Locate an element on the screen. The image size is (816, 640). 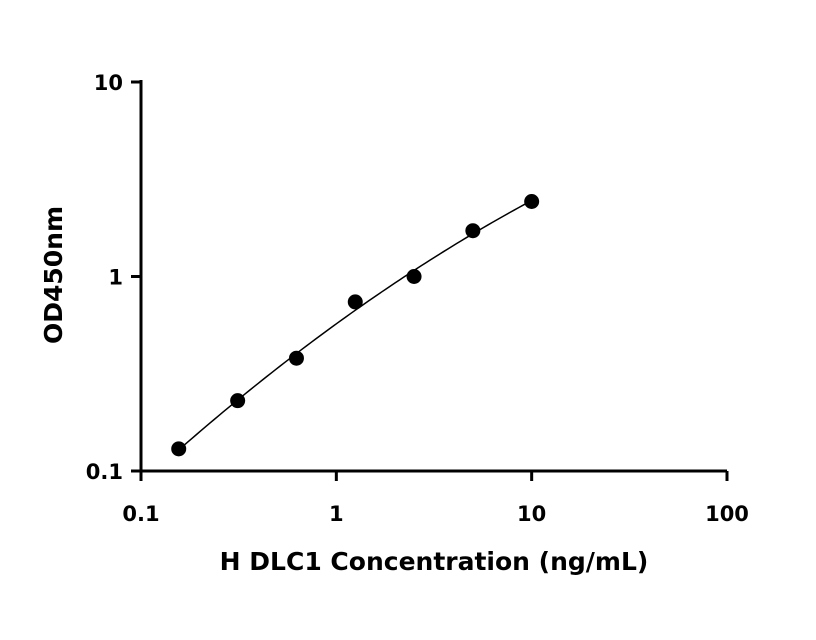
y-tick-label: 10 is located at coordinates (108, 83).